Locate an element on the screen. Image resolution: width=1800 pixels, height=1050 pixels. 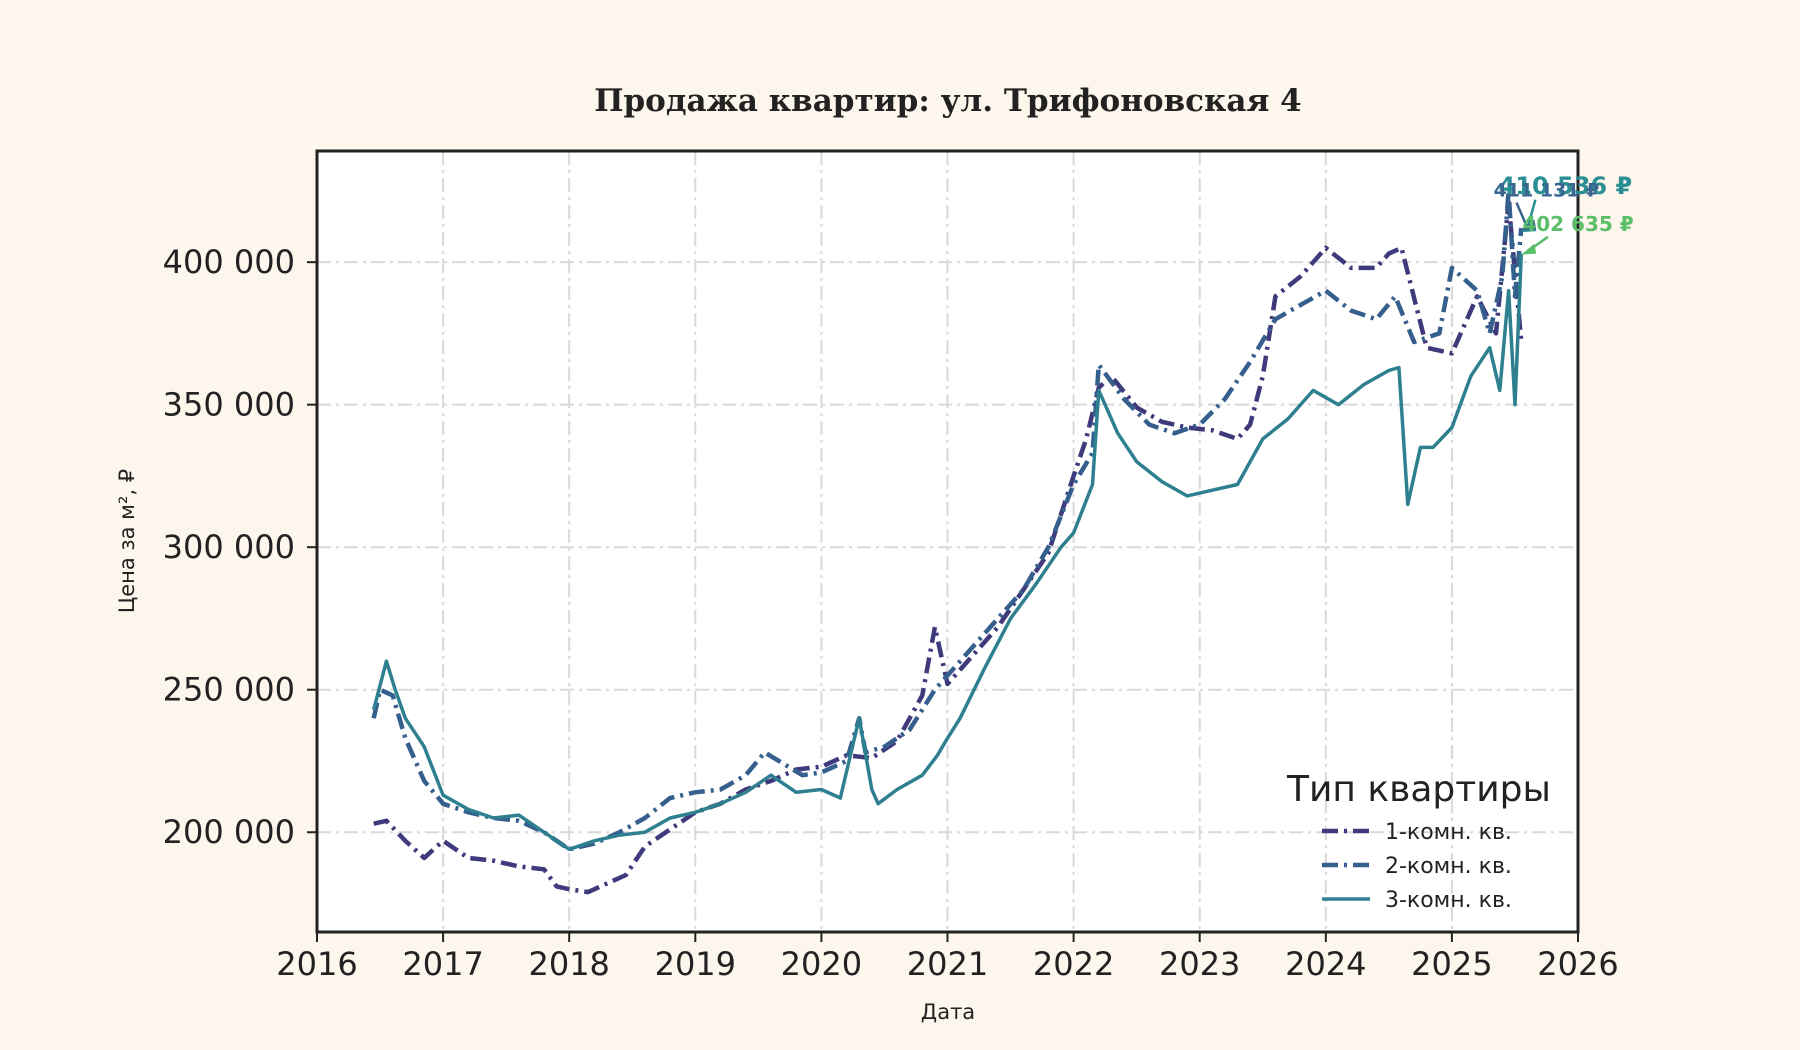
x-axis-label: Дата is located at coordinates (948, 1012).